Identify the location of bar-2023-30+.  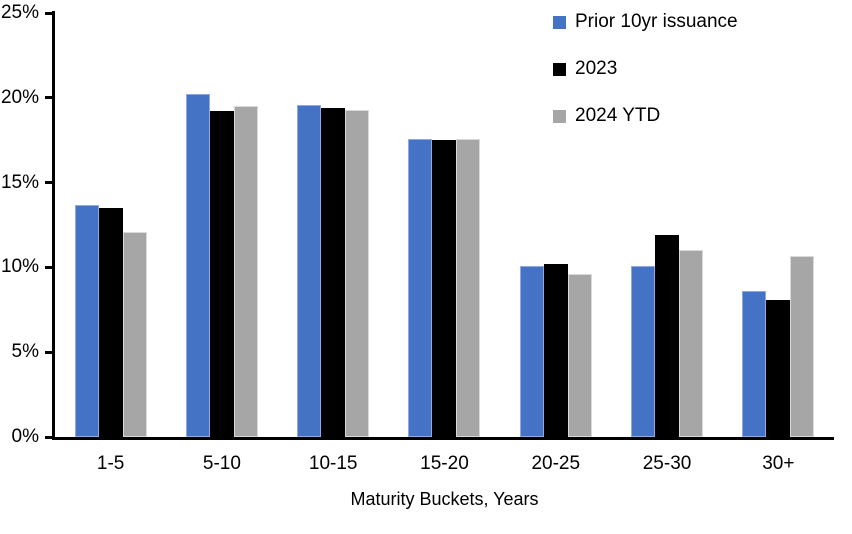
(778, 368).